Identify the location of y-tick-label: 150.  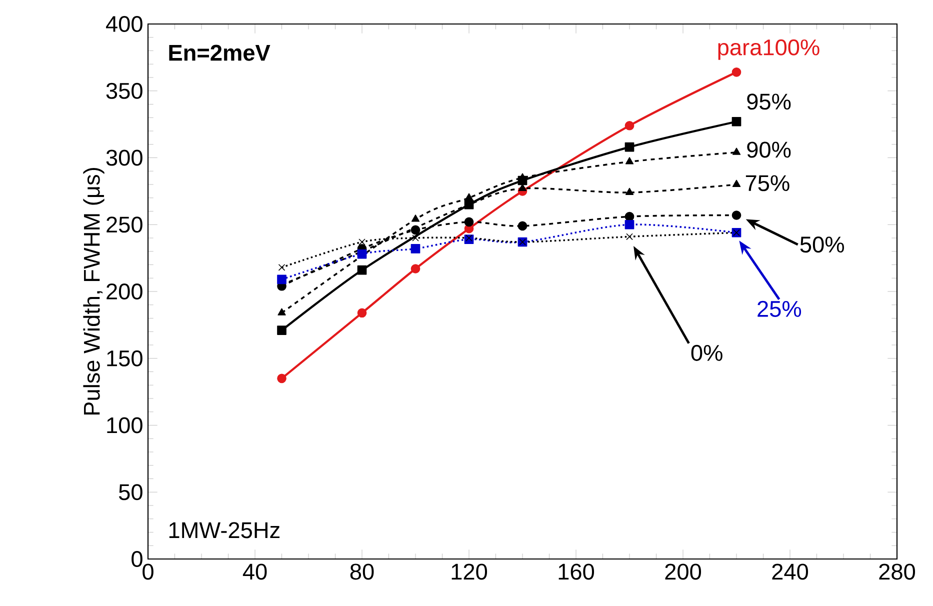
(124, 358).